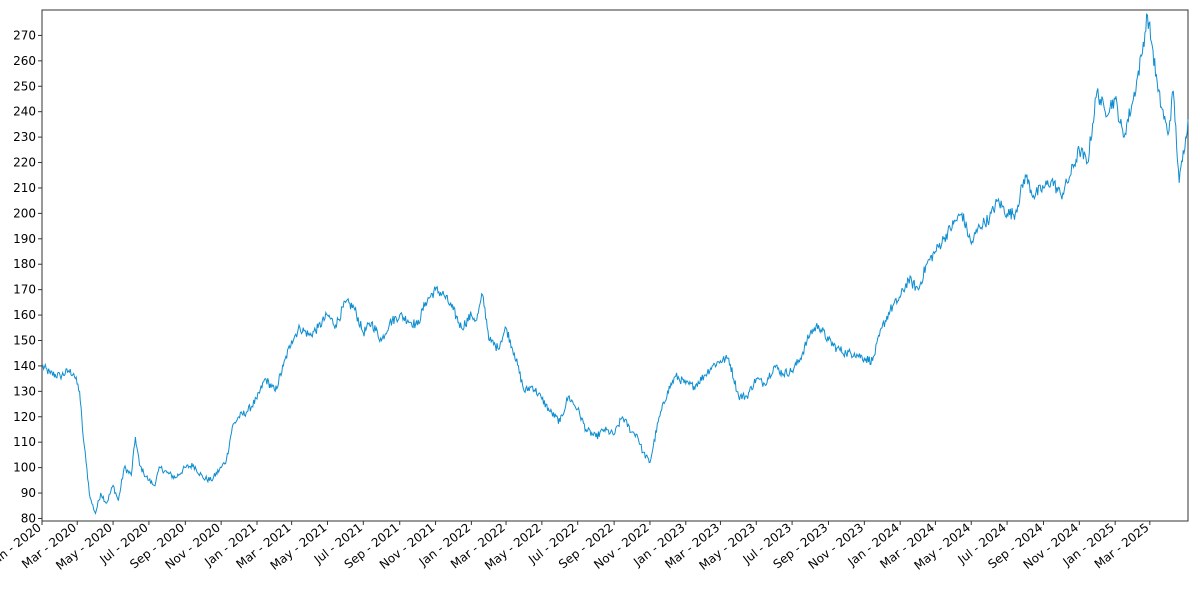 Image resolution: width=1200 pixels, height=600 pixels. Describe the element at coordinates (24, 188) in the screenshot. I see `y-tick-label: 210` at that location.